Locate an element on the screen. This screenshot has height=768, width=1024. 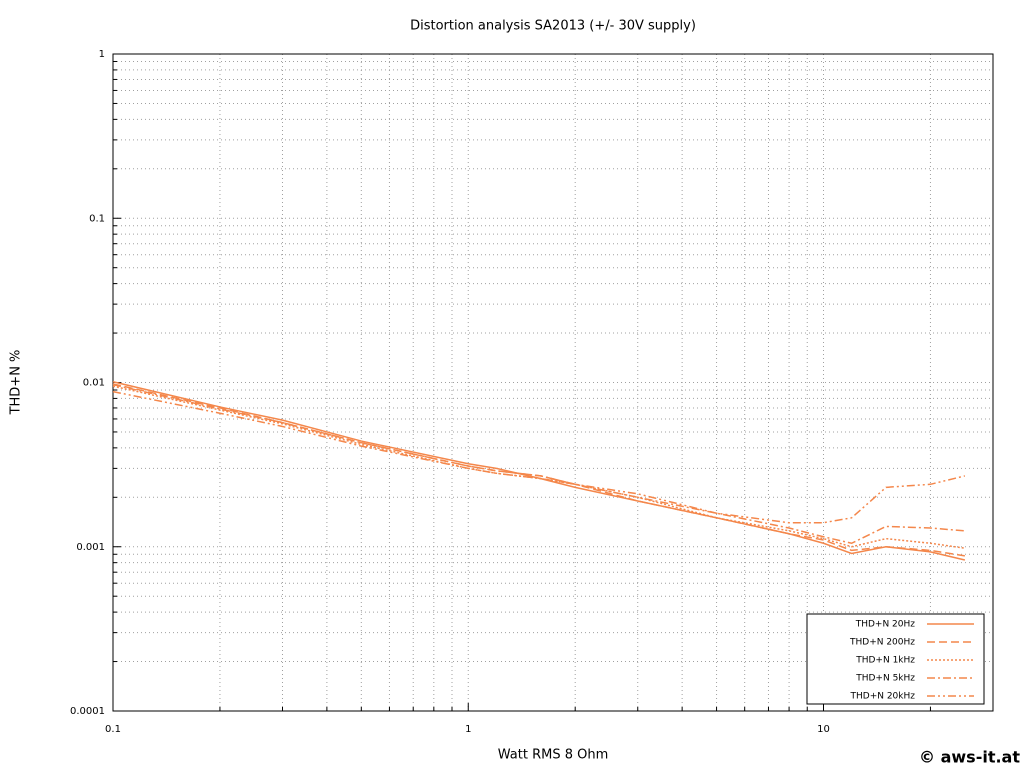
legend-text: THD+N 1kHz is located at coordinates (885, 661).